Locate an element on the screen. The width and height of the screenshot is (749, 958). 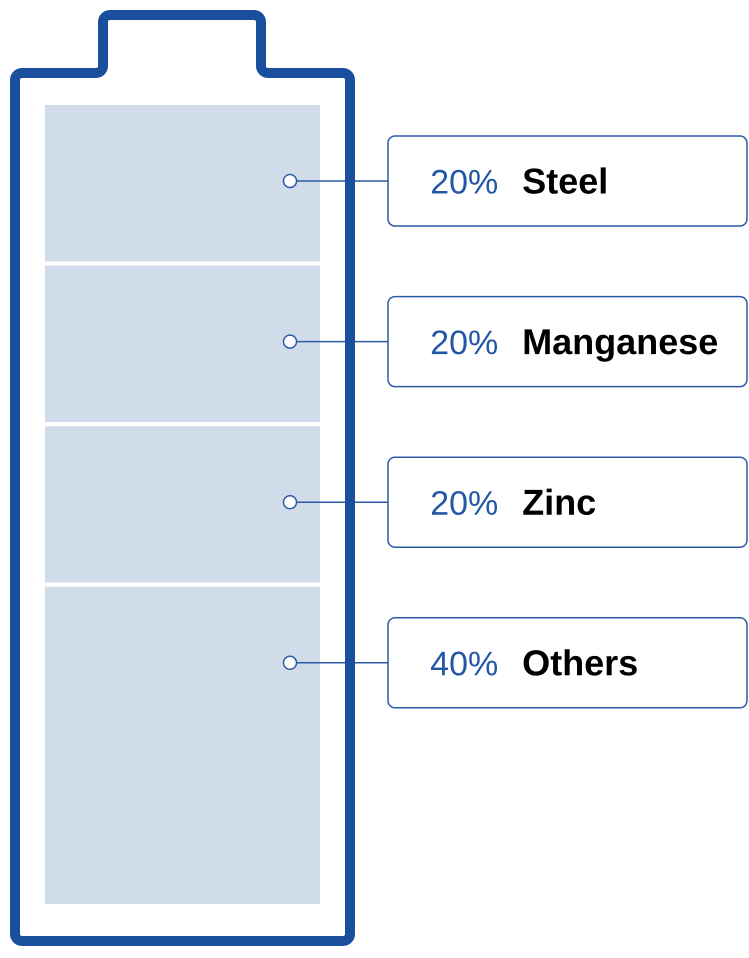
text: Steel is located at coordinates (564, 180).